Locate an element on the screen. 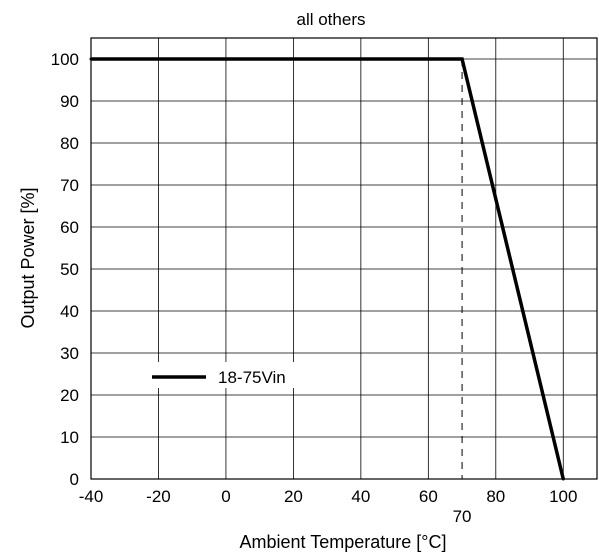  legend-label: 18-75Vin is located at coordinates (252, 377).